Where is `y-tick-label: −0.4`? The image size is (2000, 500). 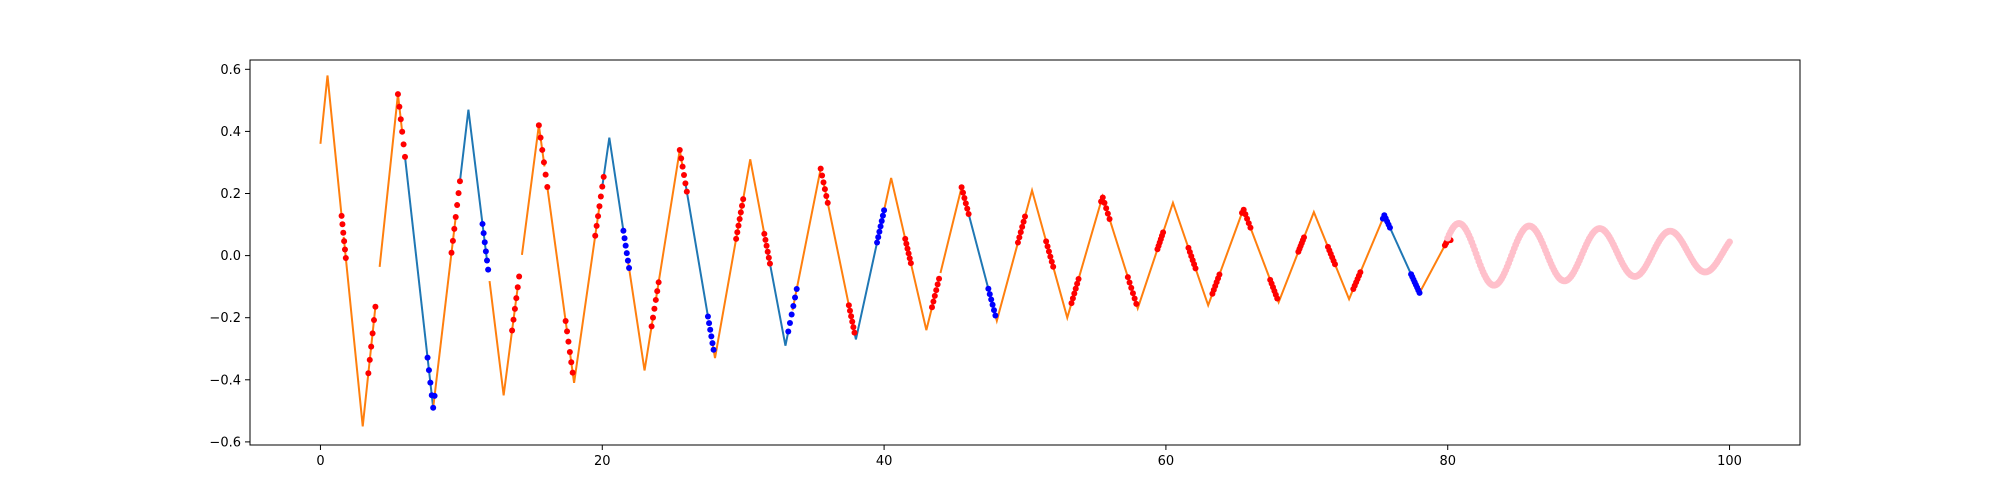
y-tick-label: −0.4 is located at coordinates (225, 380).